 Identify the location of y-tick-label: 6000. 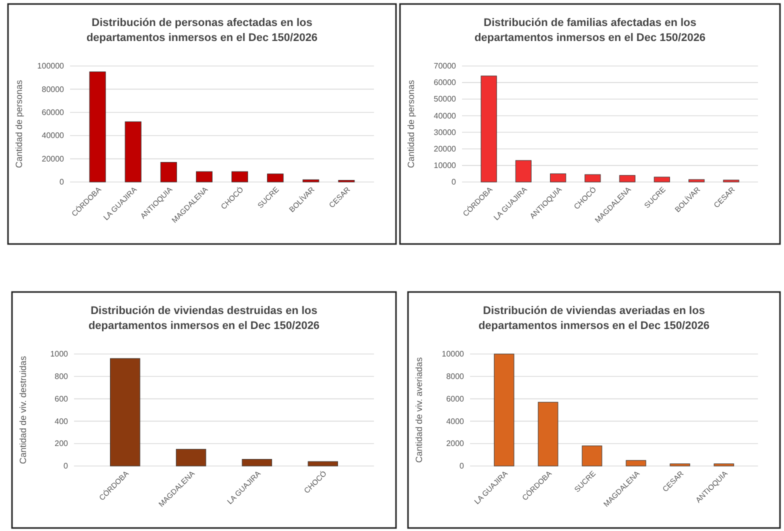
(455, 399).